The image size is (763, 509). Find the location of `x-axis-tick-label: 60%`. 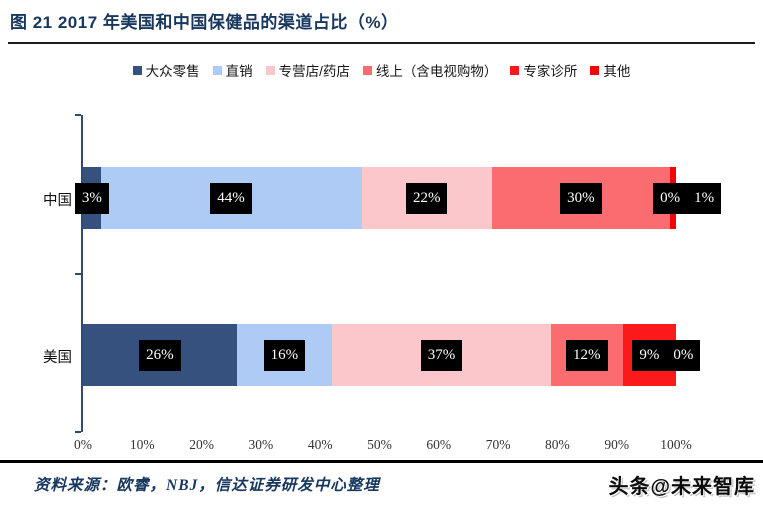

x-axis-tick-label: 60% is located at coordinates (439, 444).